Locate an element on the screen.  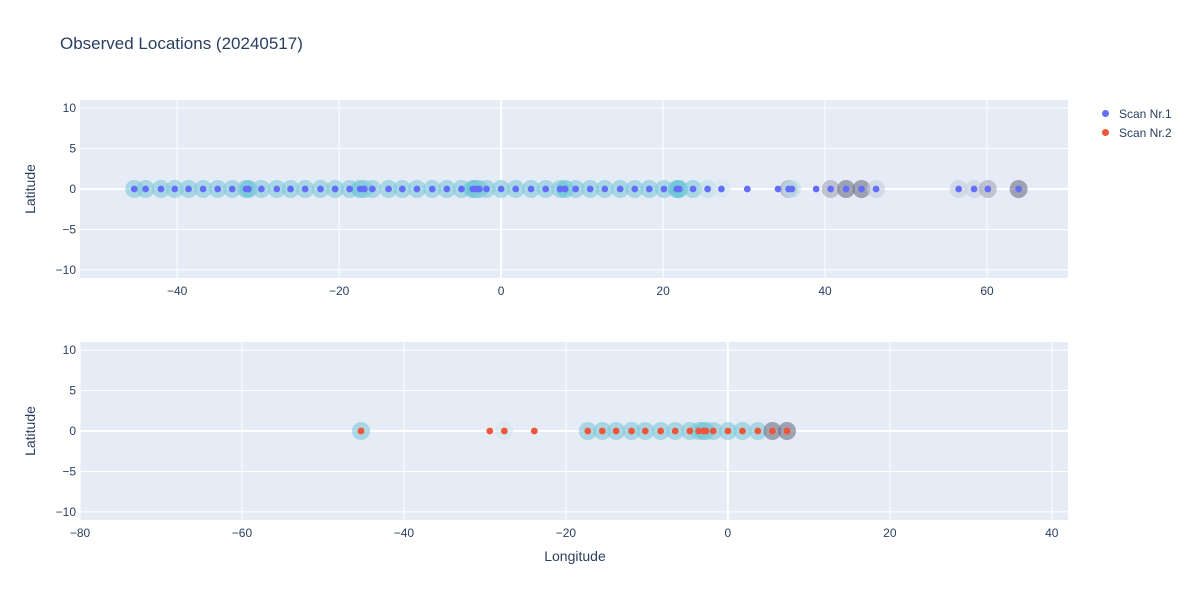
legend: Scan Nr.1 Scan Nr.2 is located at coordinates (1135, 125).